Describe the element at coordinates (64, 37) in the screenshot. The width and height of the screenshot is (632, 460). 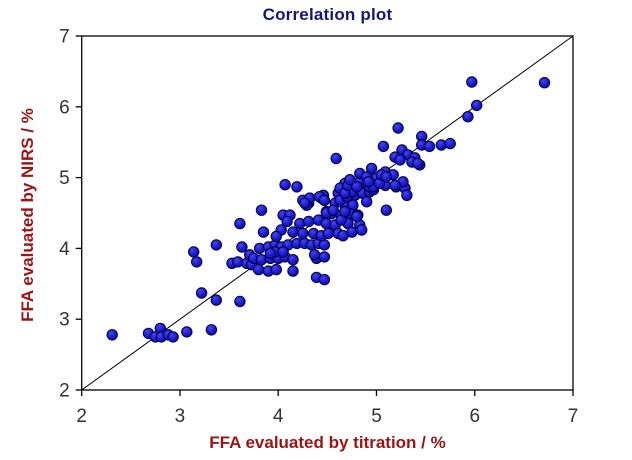
I see `y-tick-label: 7` at that location.